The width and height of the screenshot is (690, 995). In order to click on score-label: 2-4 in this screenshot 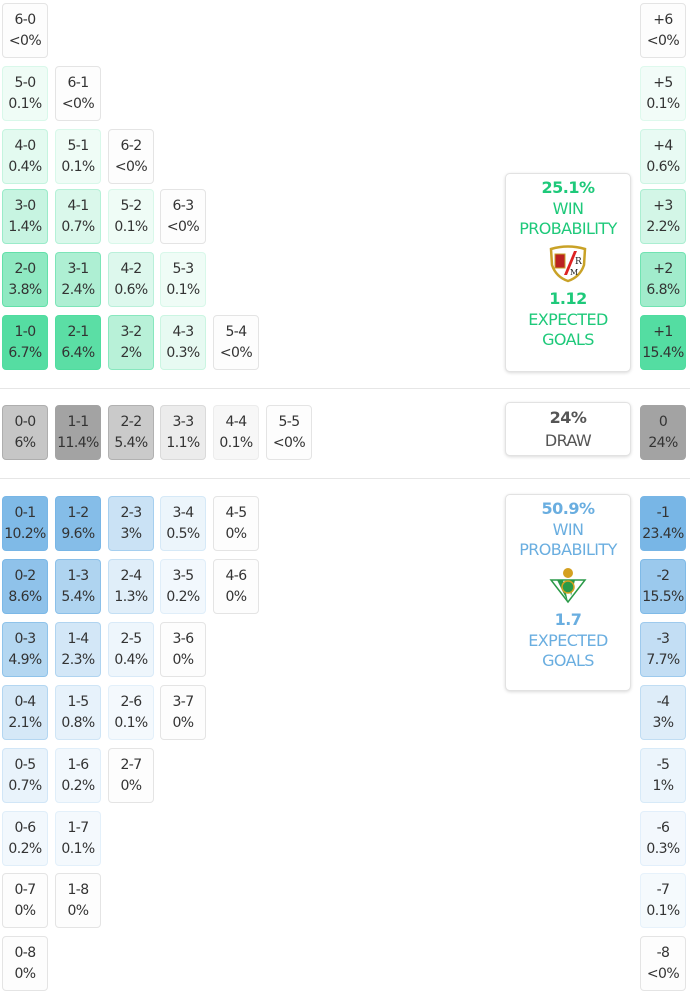, I will do `click(131, 575)`.